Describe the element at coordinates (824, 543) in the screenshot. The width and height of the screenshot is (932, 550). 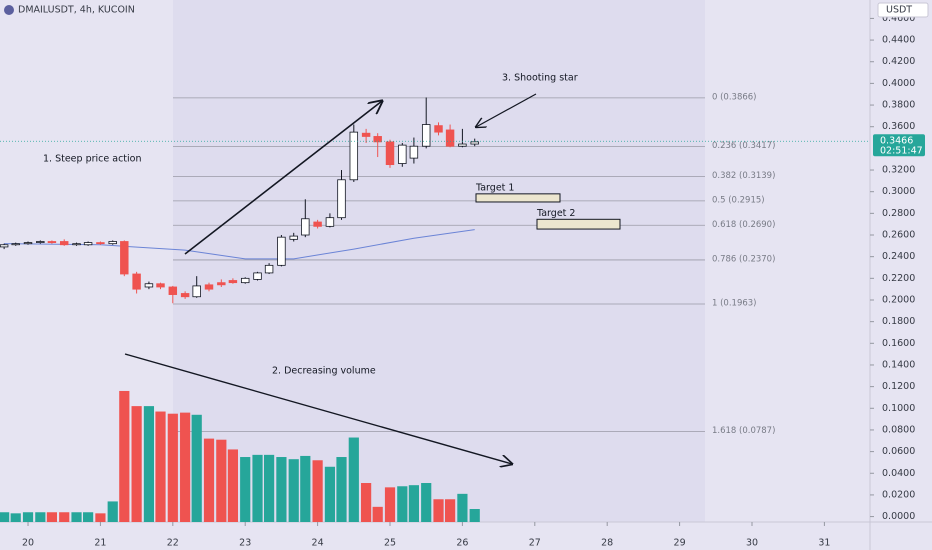
I see `x-tick-label: 31` at that location.